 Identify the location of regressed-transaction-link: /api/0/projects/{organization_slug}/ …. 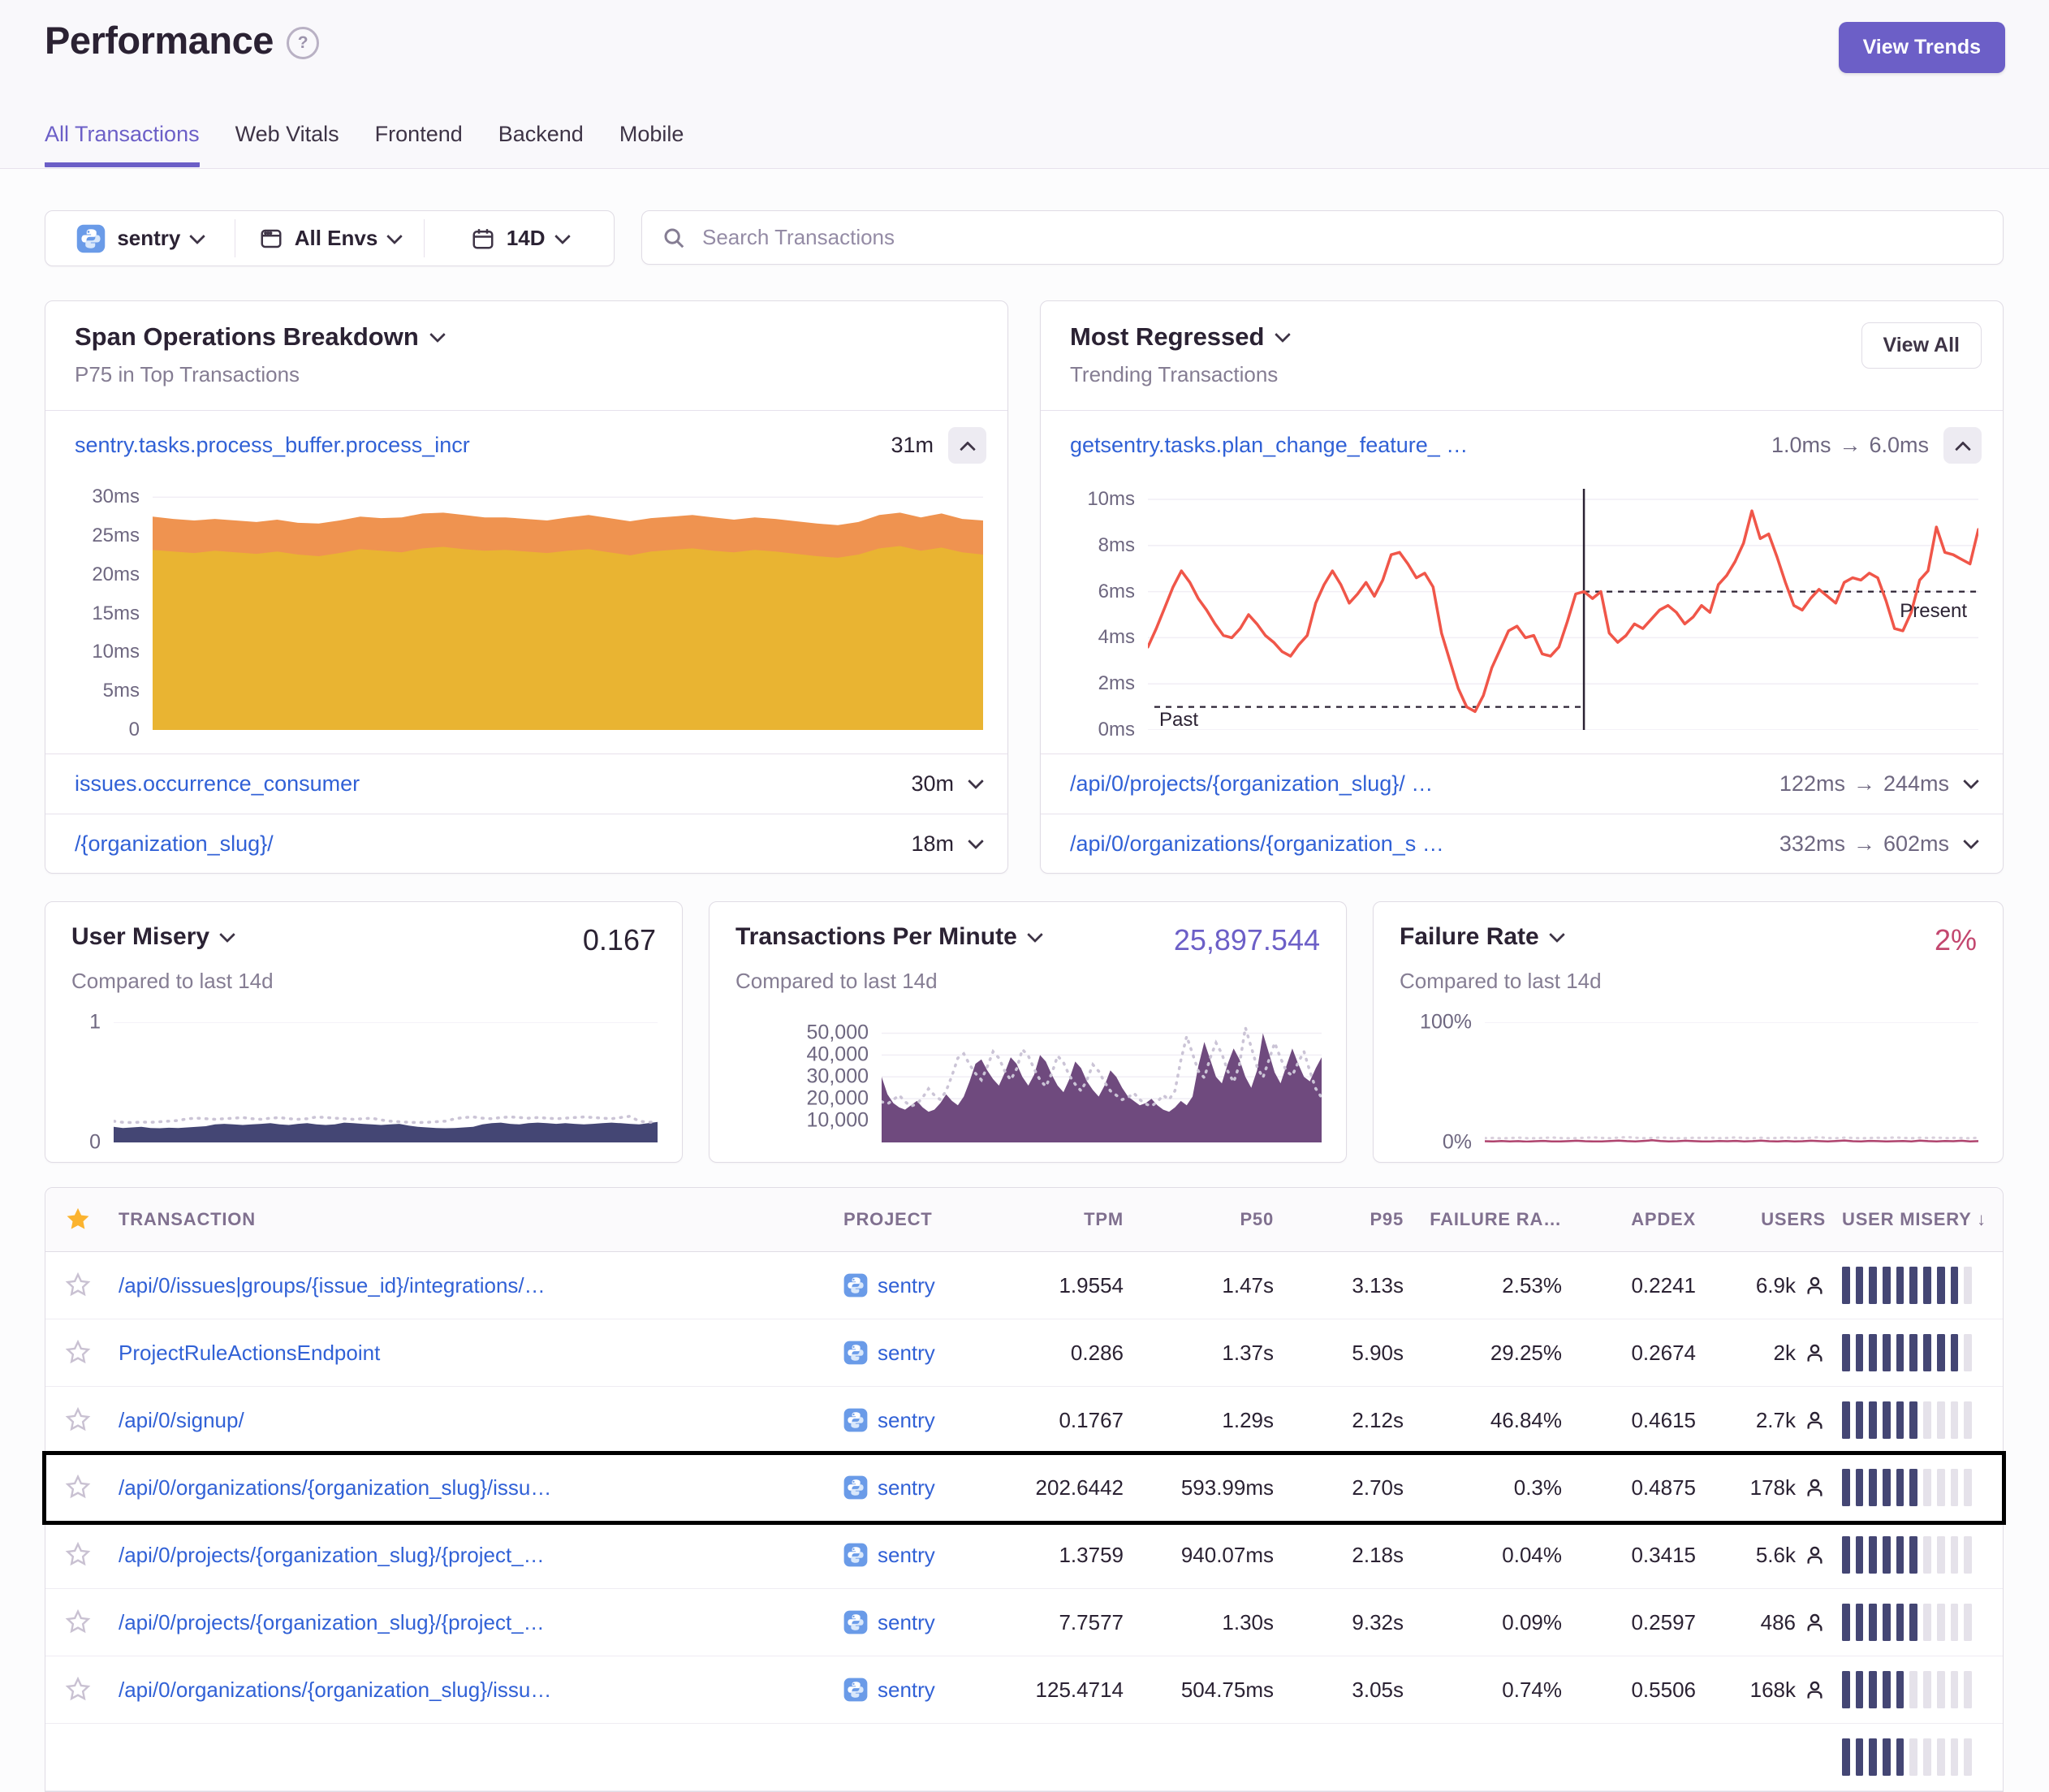
(1252, 783).